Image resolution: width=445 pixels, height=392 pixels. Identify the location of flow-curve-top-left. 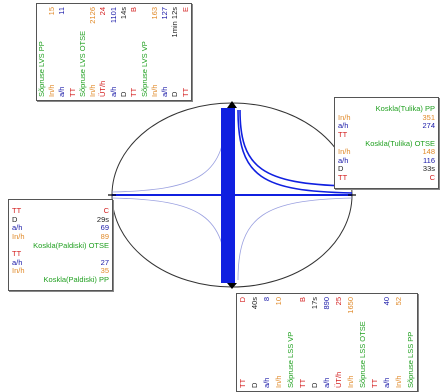
(169, 151).